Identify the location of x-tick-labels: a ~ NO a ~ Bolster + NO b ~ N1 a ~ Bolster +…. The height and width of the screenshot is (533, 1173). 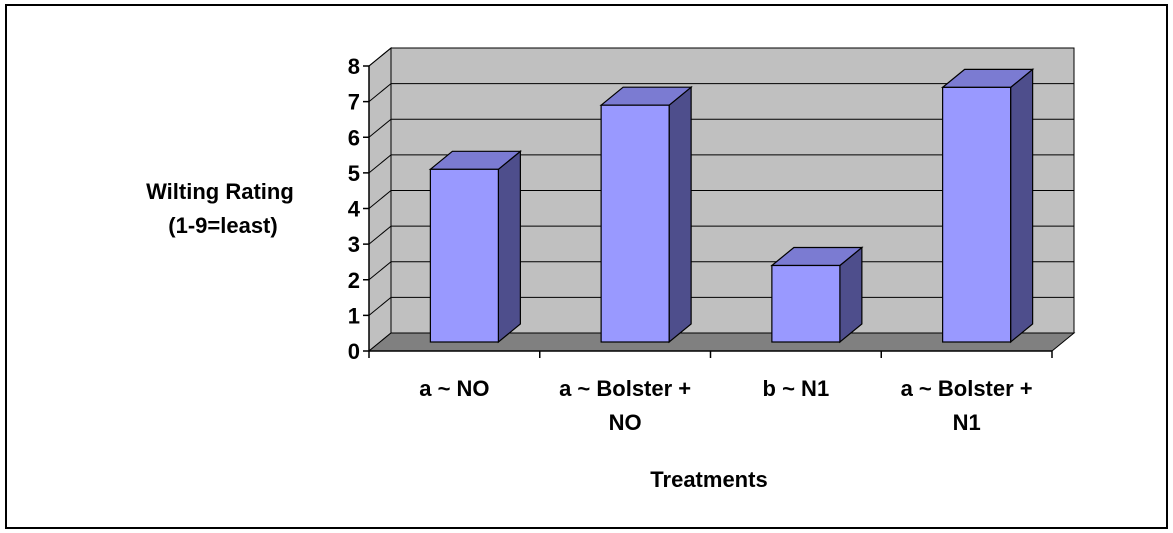
(725, 405).